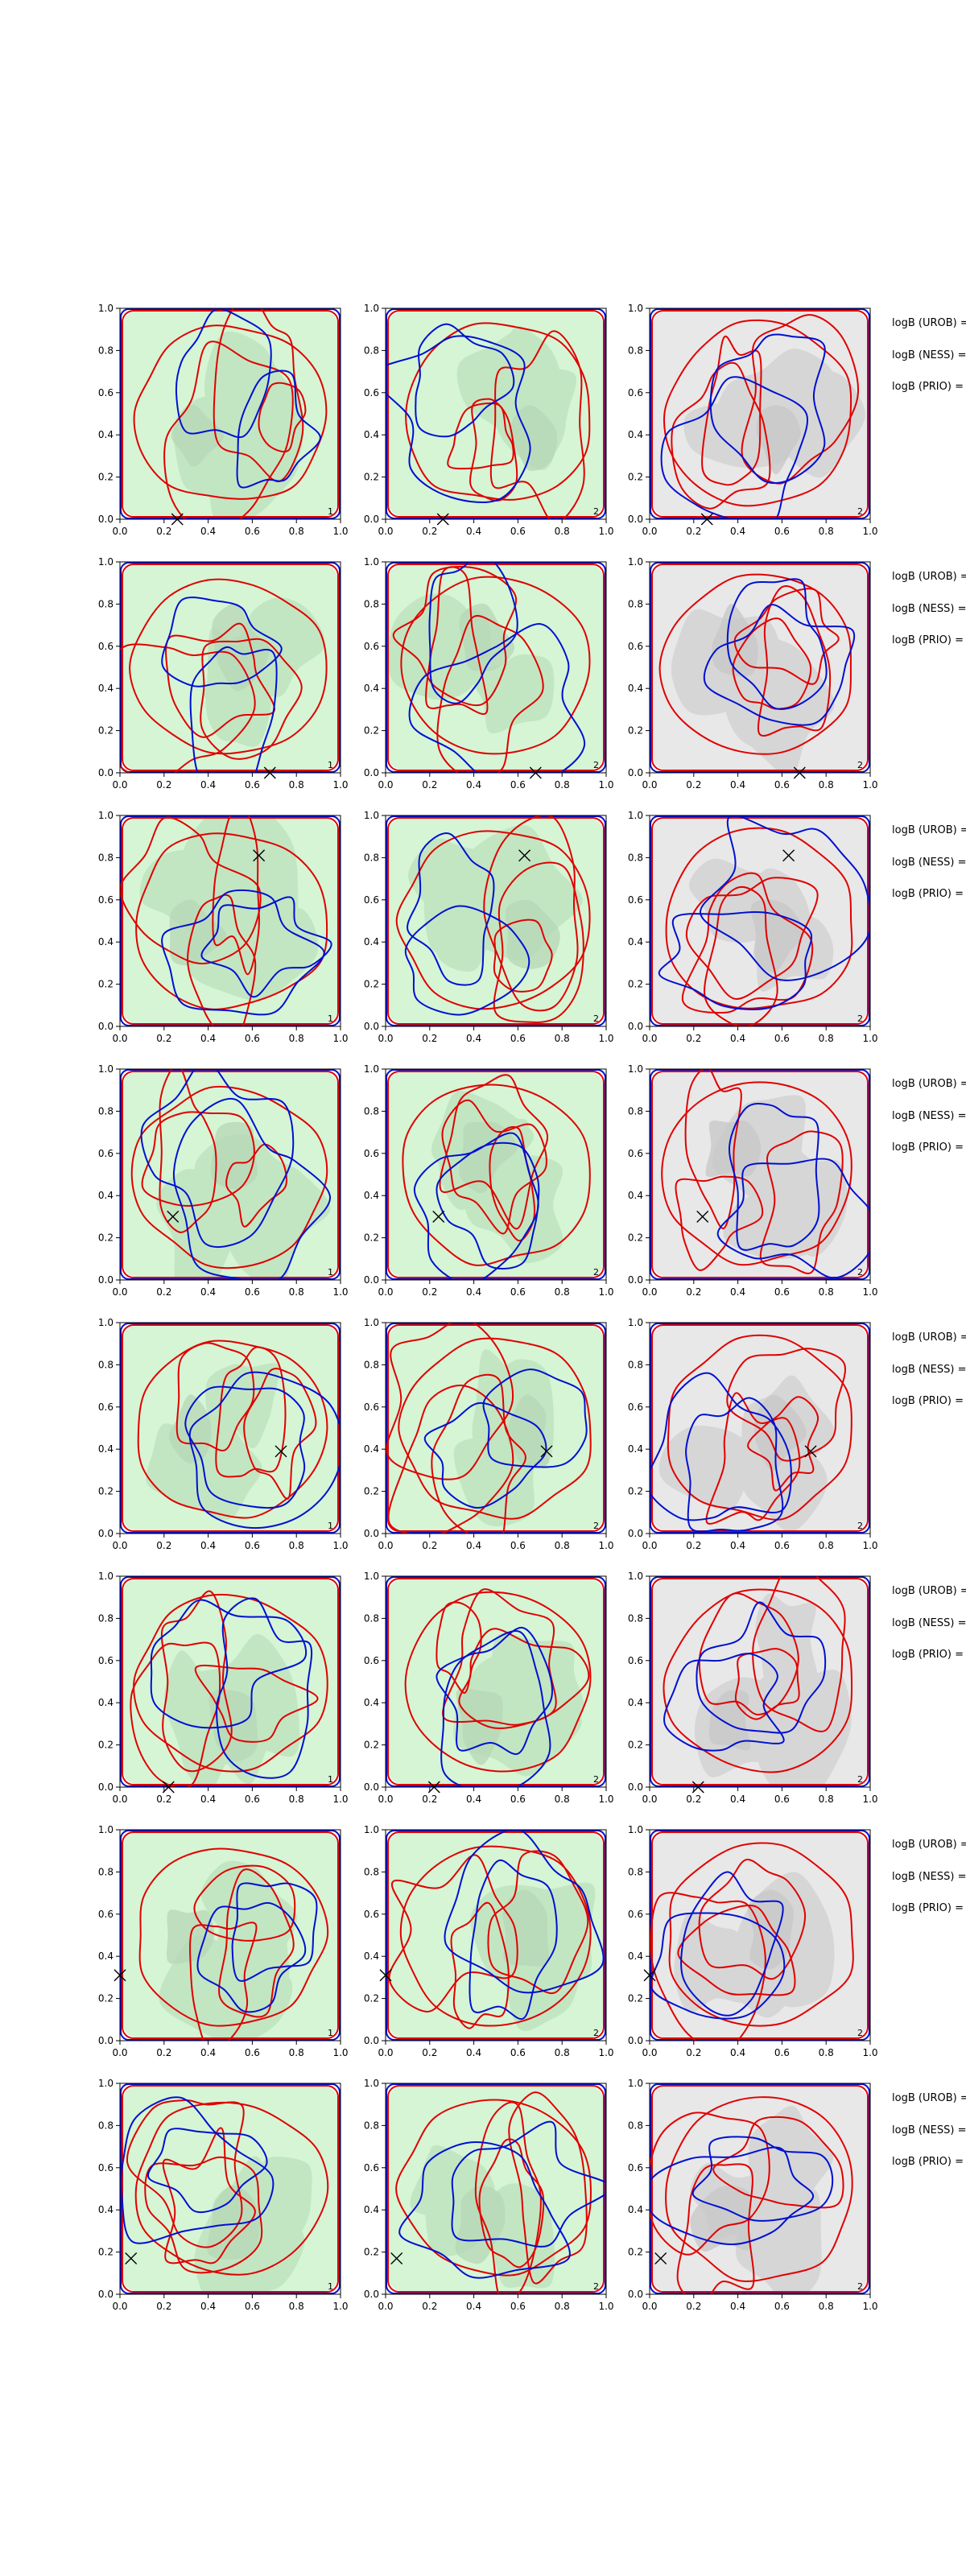  I want to click on axes-frame, so click(496, 2189).